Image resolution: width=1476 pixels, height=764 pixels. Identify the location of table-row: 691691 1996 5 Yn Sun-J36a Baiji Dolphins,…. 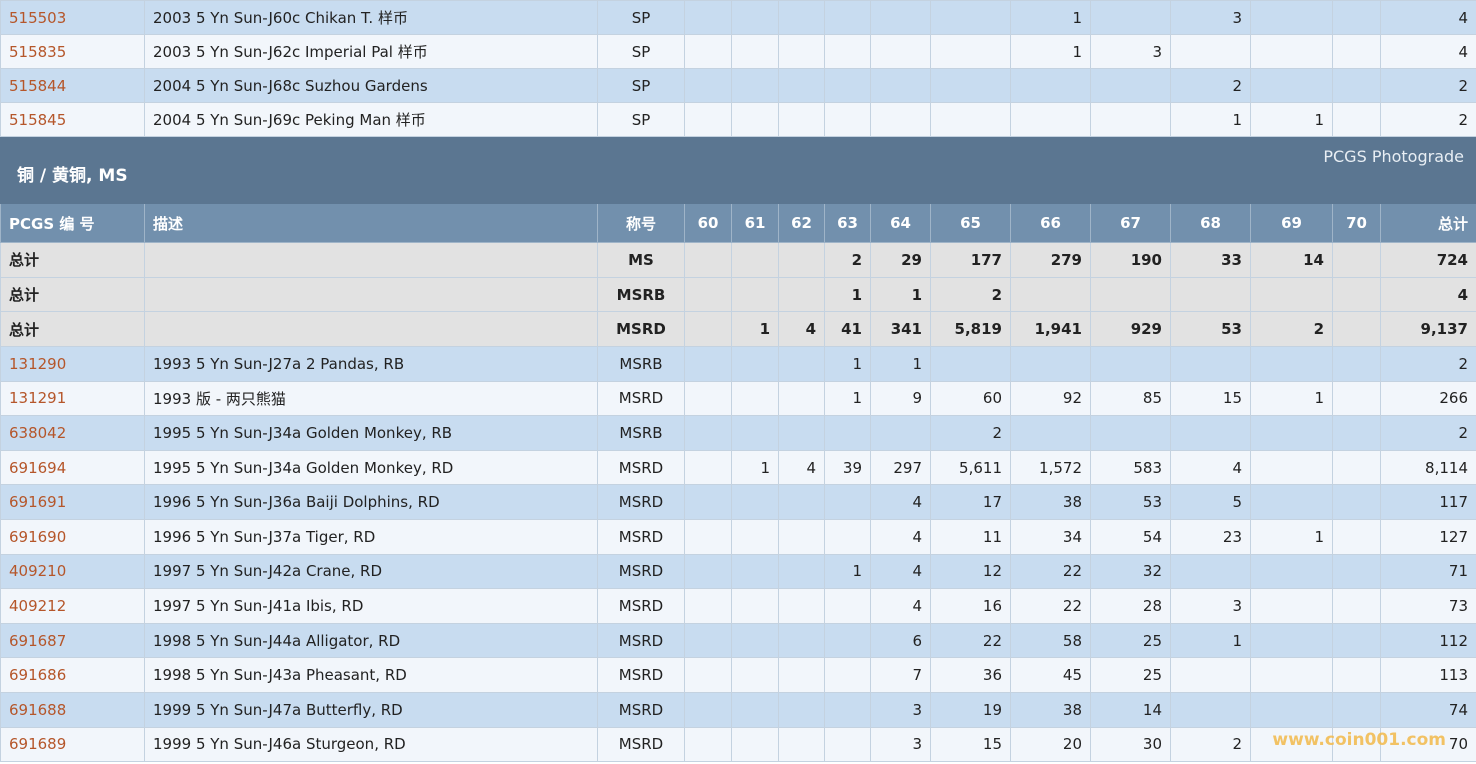
(738, 502).